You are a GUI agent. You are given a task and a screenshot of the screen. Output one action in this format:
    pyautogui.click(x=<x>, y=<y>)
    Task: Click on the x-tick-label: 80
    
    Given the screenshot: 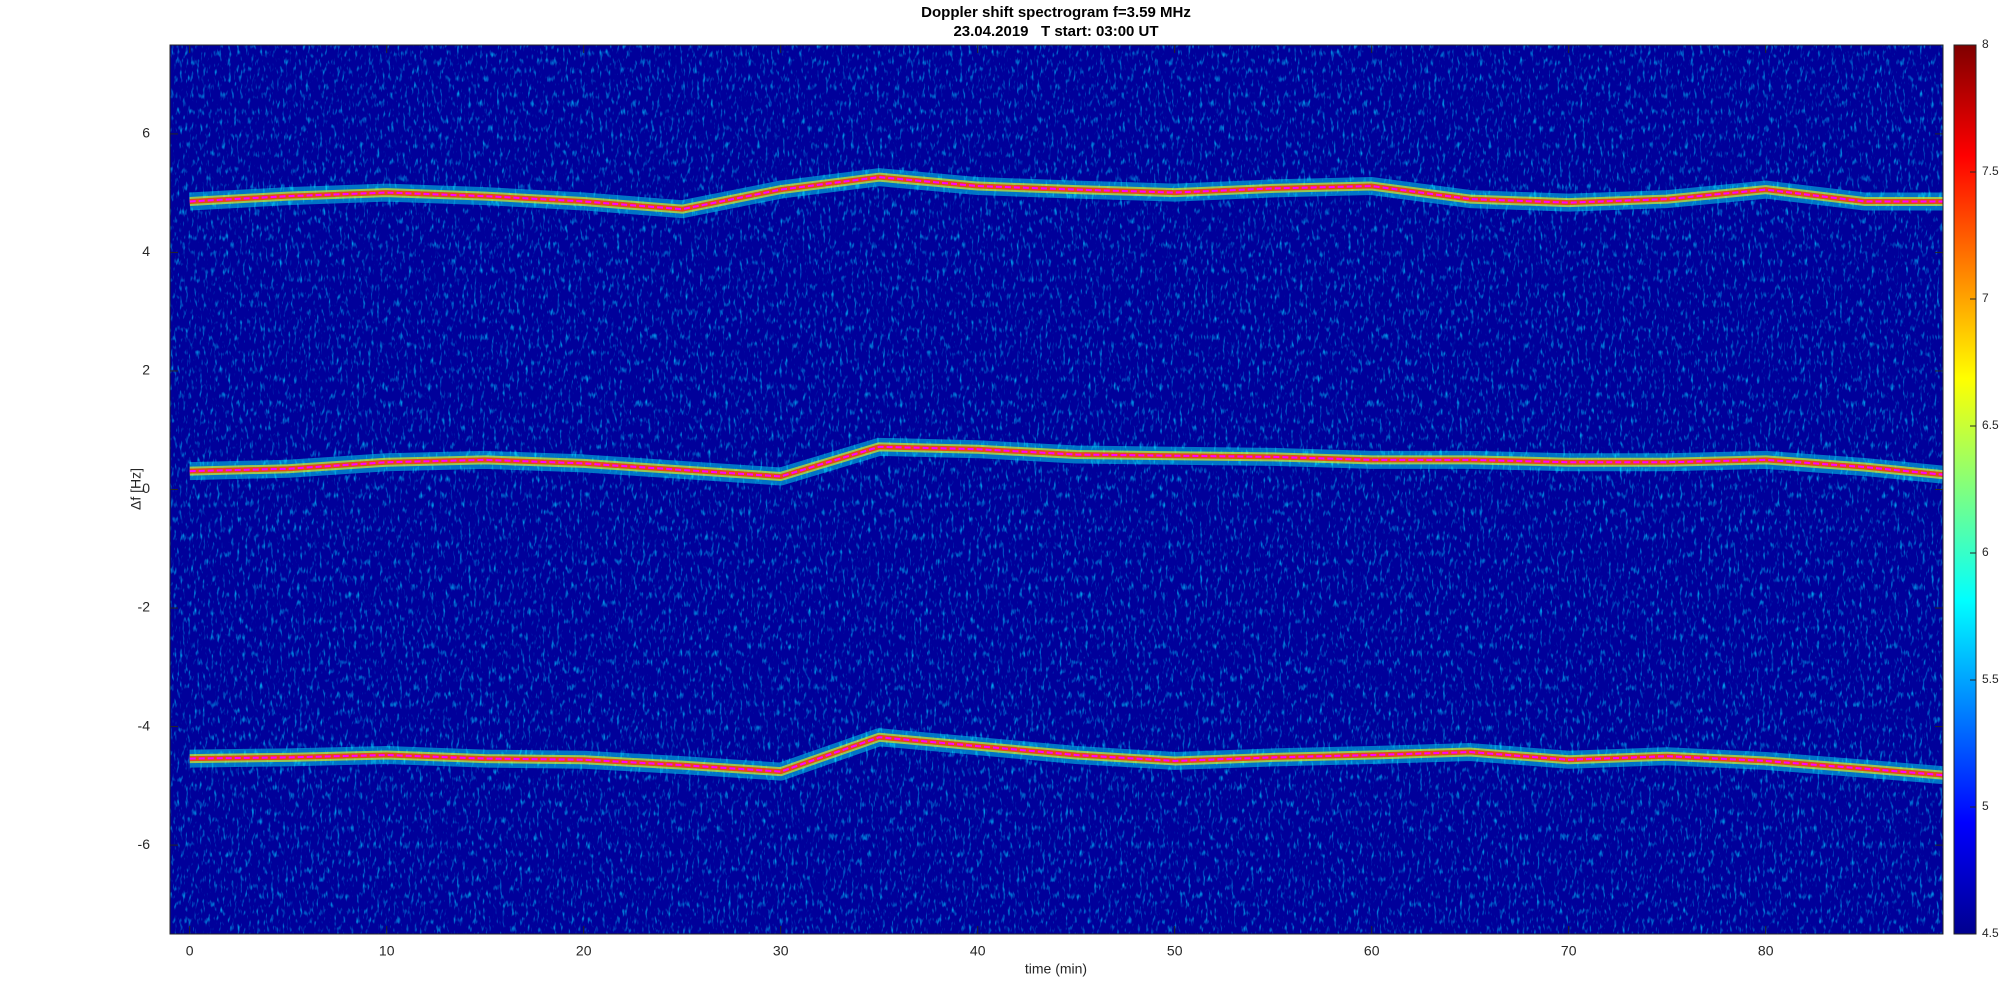 What is the action you would take?
    pyautogui.click(x=1766, y=951)
    